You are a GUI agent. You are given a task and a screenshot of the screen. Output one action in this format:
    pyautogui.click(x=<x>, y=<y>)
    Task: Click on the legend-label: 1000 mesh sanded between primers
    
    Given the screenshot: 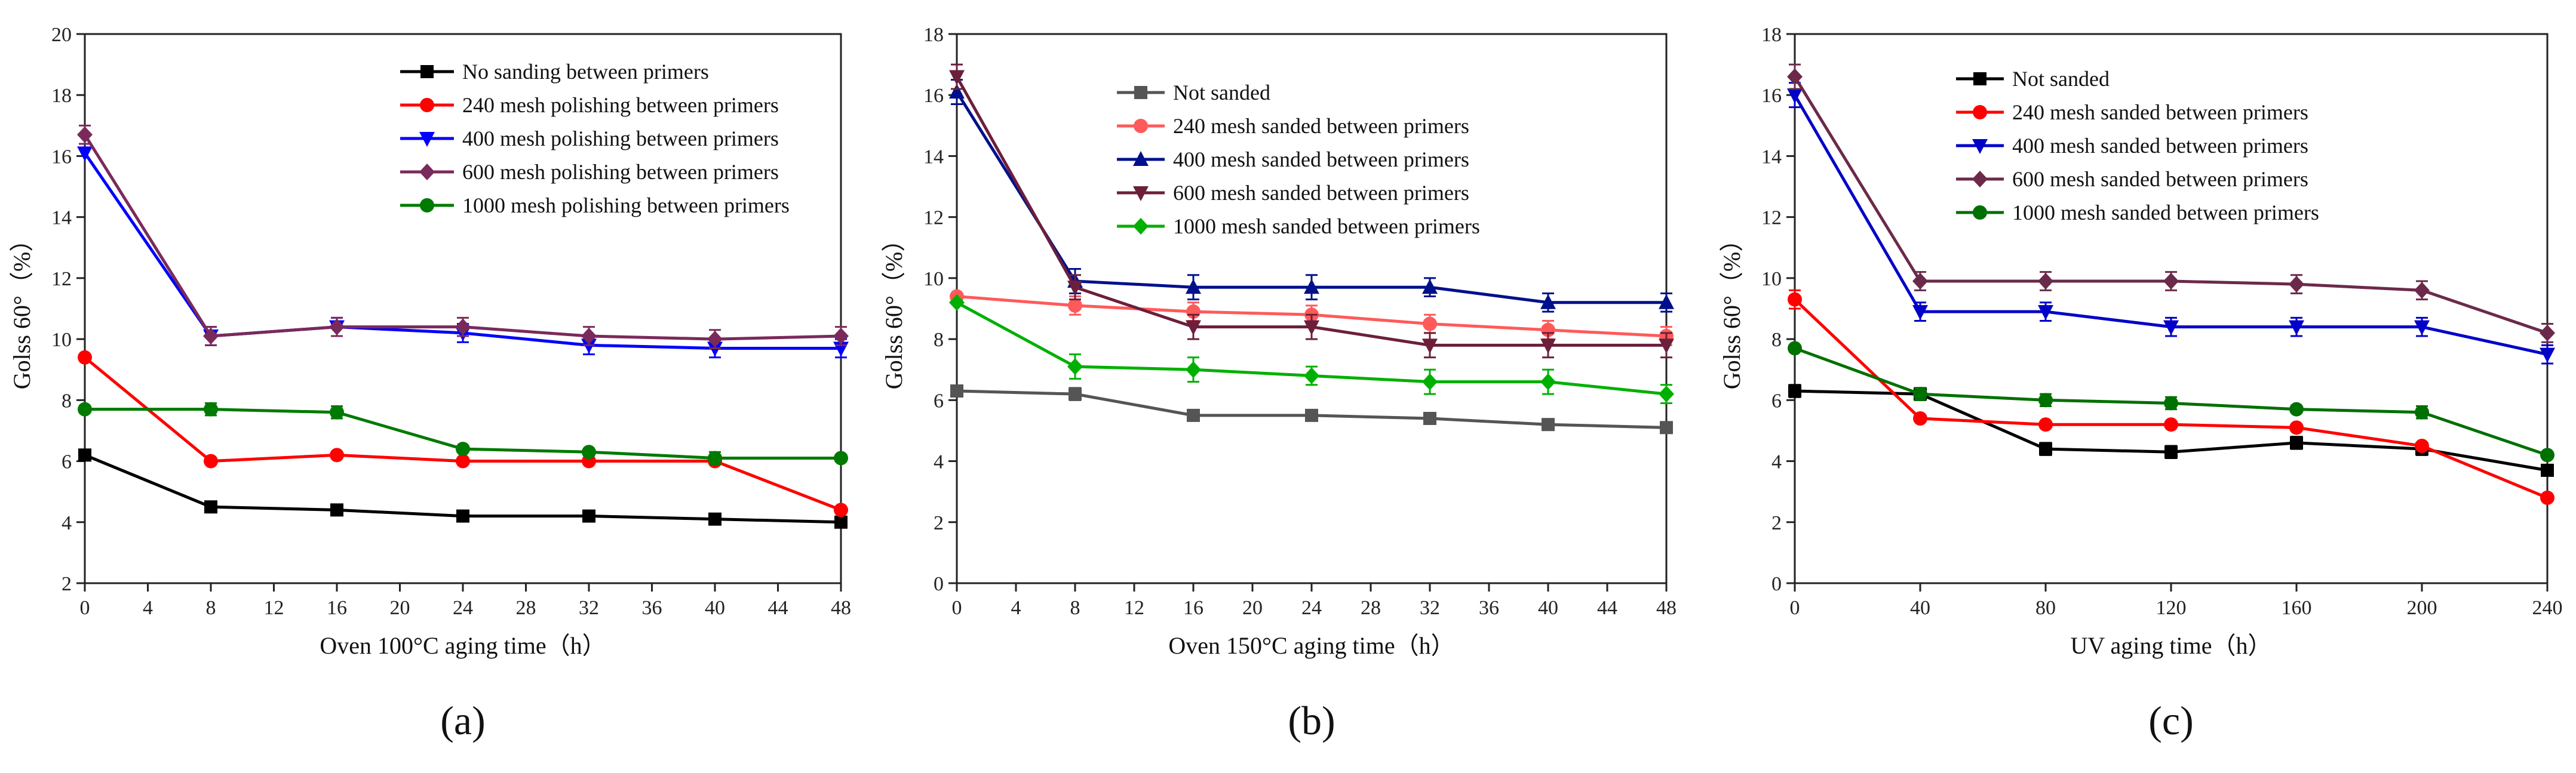 What is the action you would take?
    pyautogui.click(x=2165, y=212)
    